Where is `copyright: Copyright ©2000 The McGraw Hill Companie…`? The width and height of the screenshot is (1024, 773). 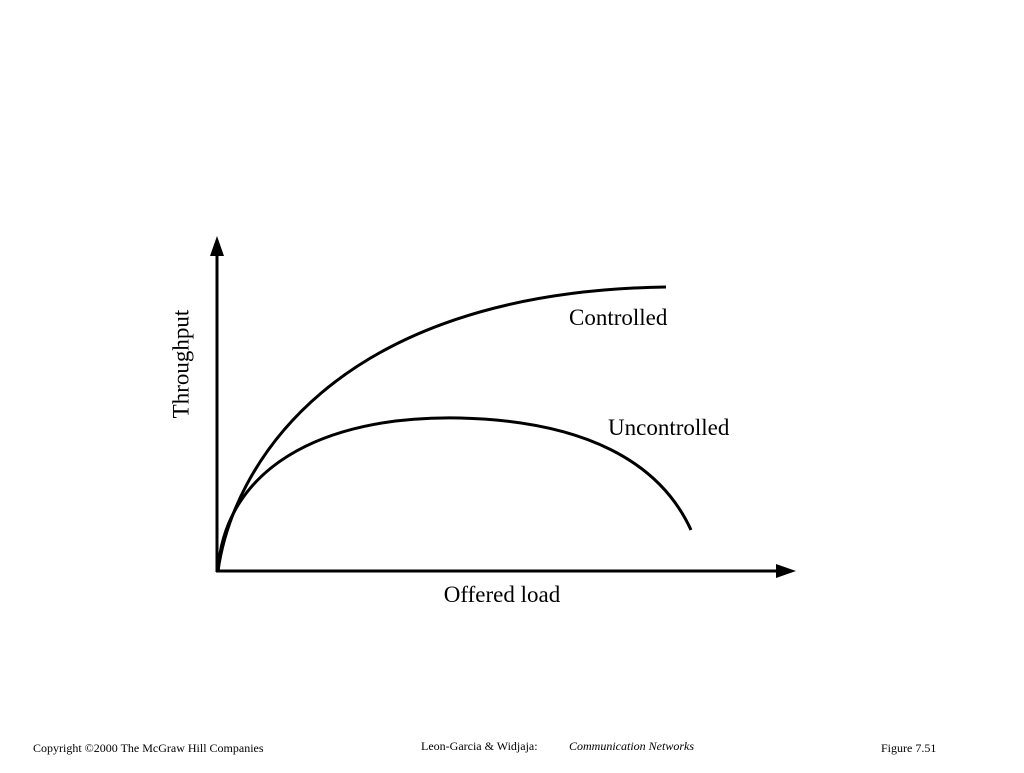 copyright: Copyright ©2000 The McGraw Hill Companie… is located at coordinates (148, 748).